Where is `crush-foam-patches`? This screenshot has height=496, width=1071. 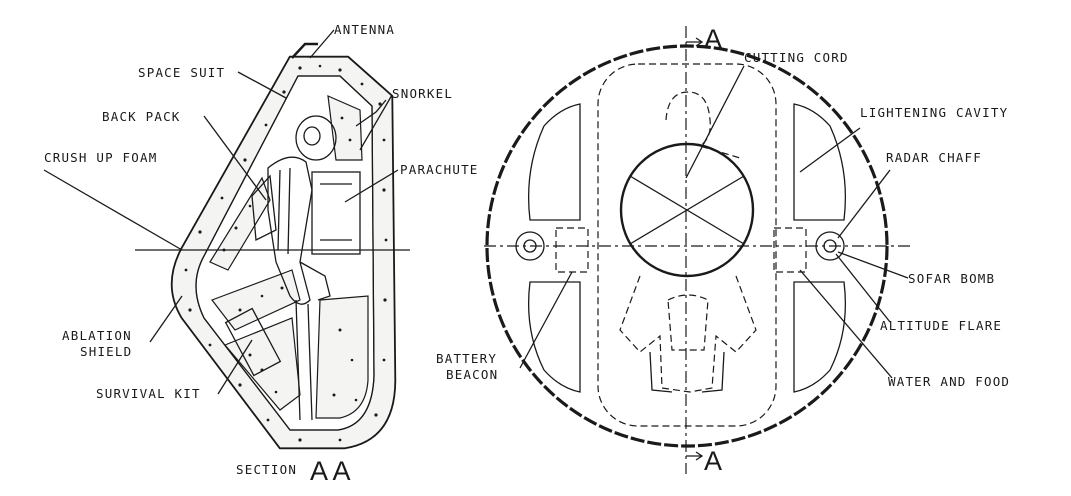 crush-foam-patches is located at coordinates (289, 257).